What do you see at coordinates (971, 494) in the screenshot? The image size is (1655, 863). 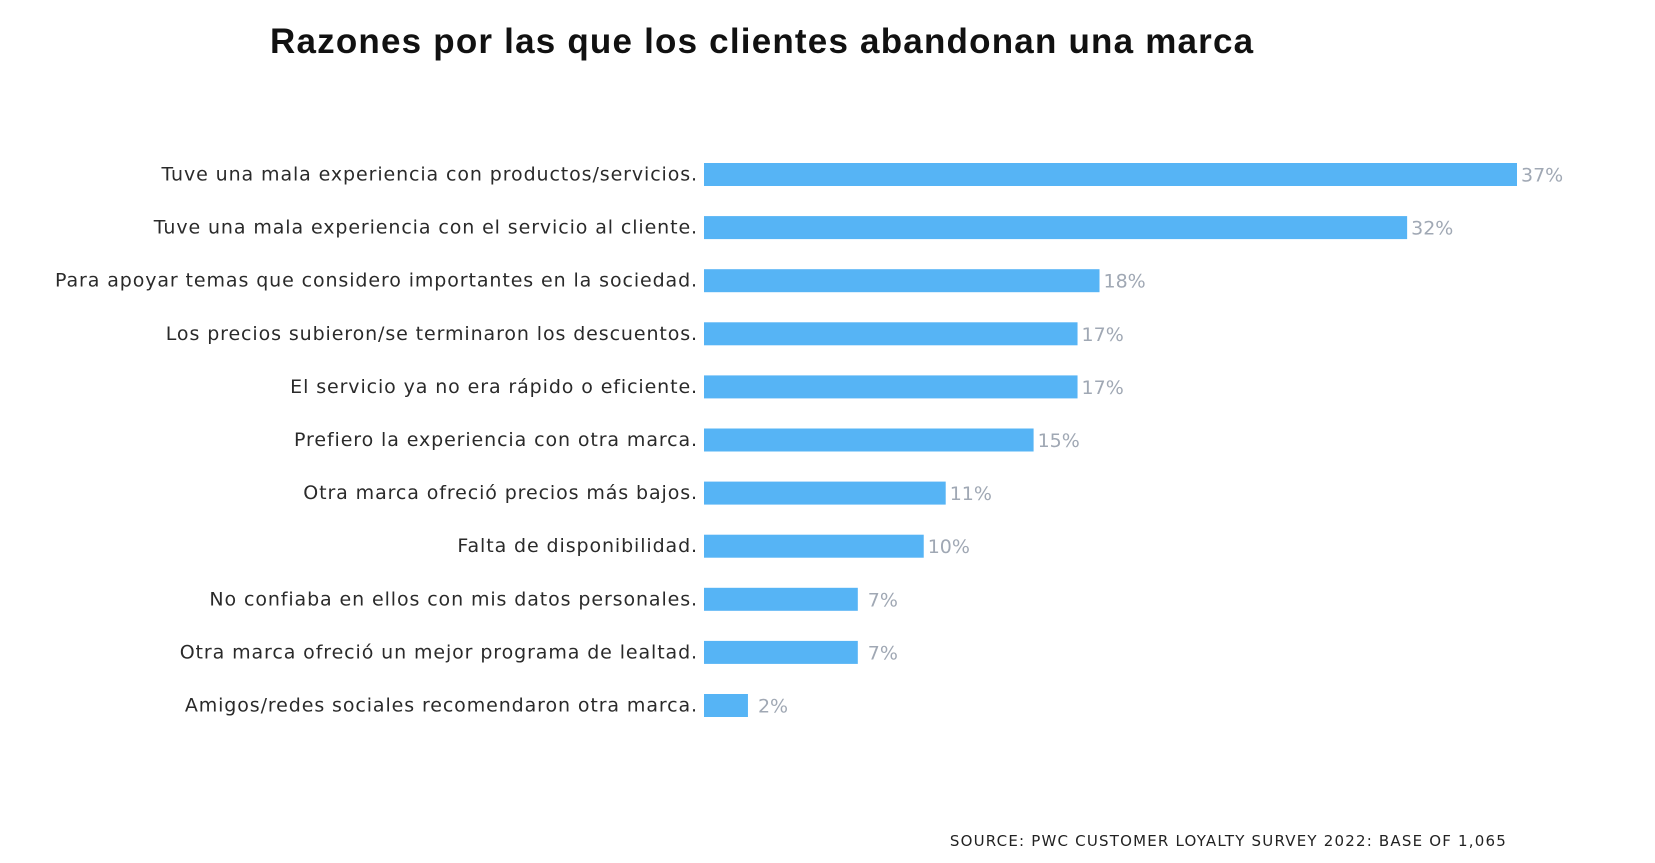 I see `value-label: 11%` at bounding box center [971, 494].